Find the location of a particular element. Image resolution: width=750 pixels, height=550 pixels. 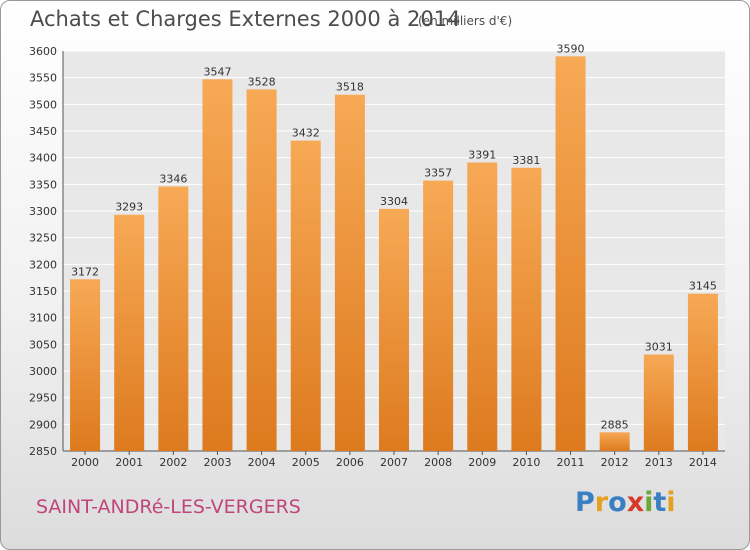

y-tick-label: 2850 is located at coordinates (43, 451).